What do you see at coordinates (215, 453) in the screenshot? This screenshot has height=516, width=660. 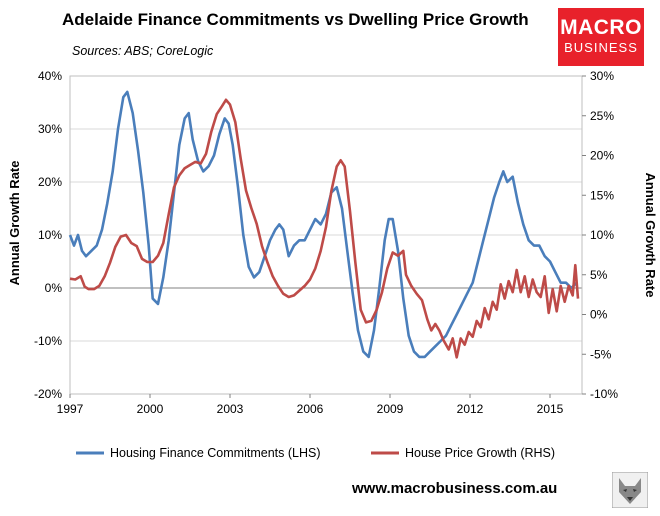 I see `legend-label-finance: Housing Finance Commitments (LHS)` at bounding box center [215, 453].